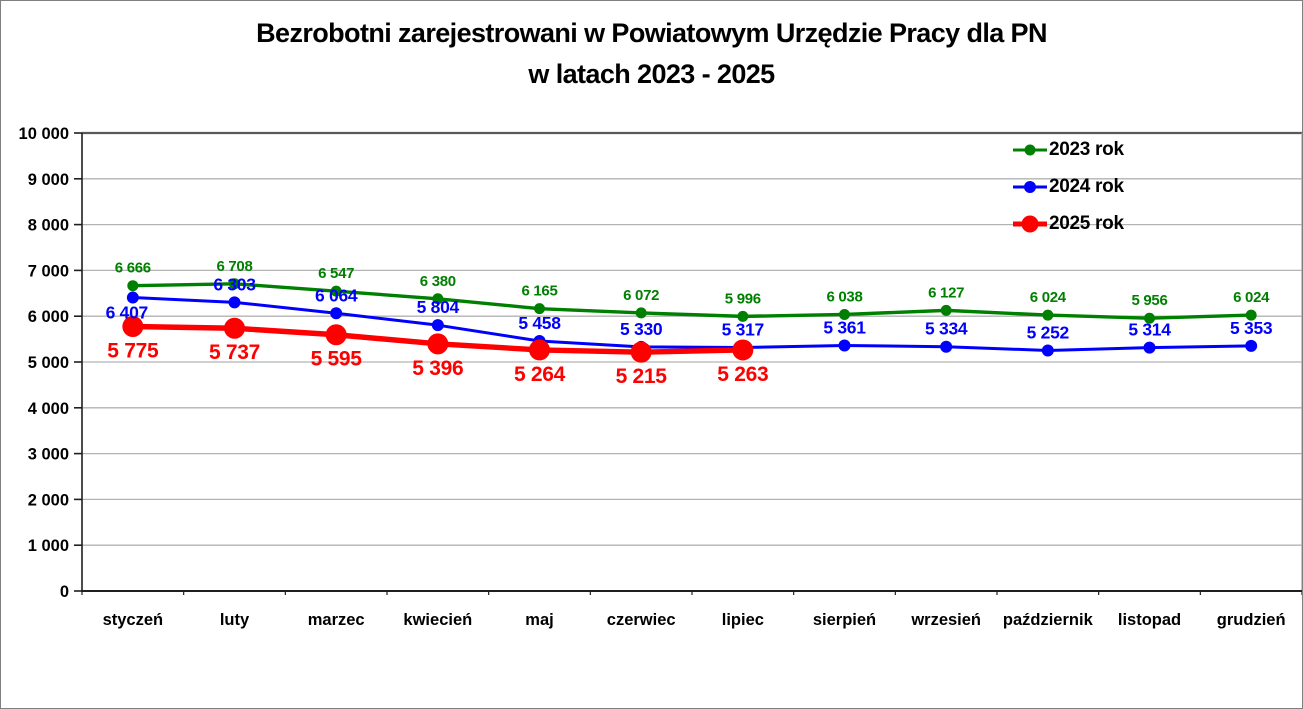  I want to click on legend-item-2024: 2024 rok, so click(1068, 186).